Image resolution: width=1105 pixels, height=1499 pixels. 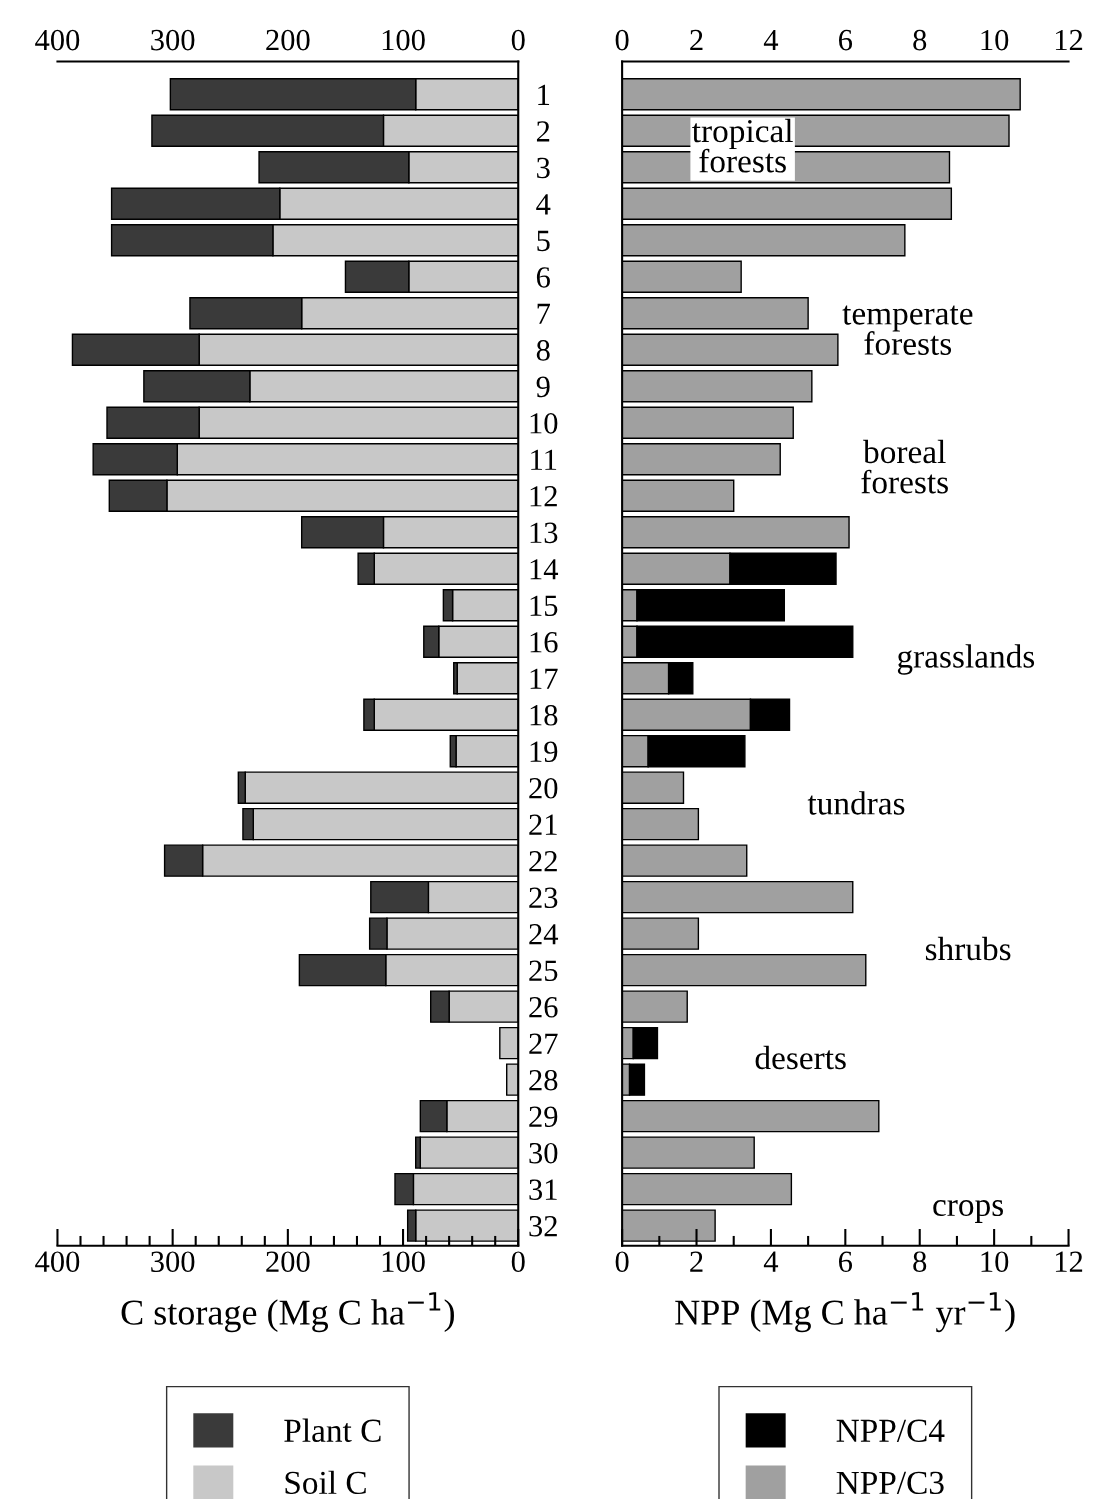 What do you see at coordinates (543, 131) in the screenshot?
I see `y-tick-label: 2` at bounding box center [543, 131].